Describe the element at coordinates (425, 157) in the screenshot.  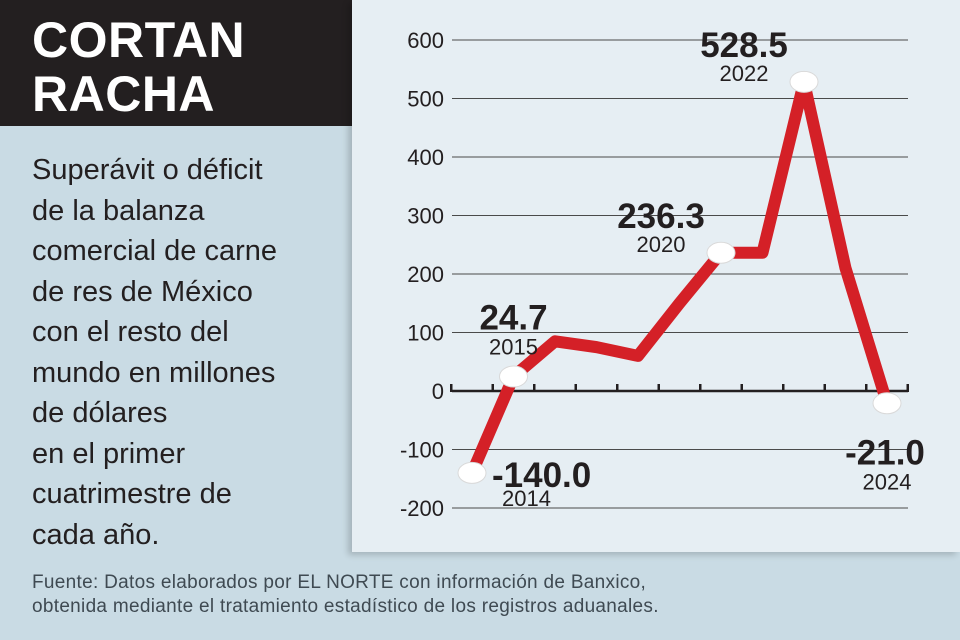
I see `y-tick-label: 400` at that location.